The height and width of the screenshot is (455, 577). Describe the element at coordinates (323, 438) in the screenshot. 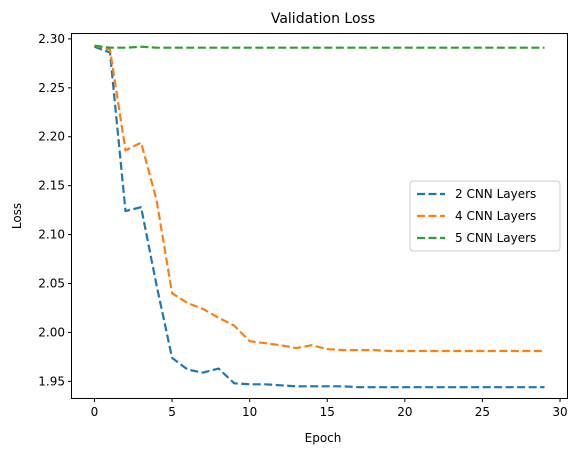

I see `x-axis-label: Epoch` at that location.